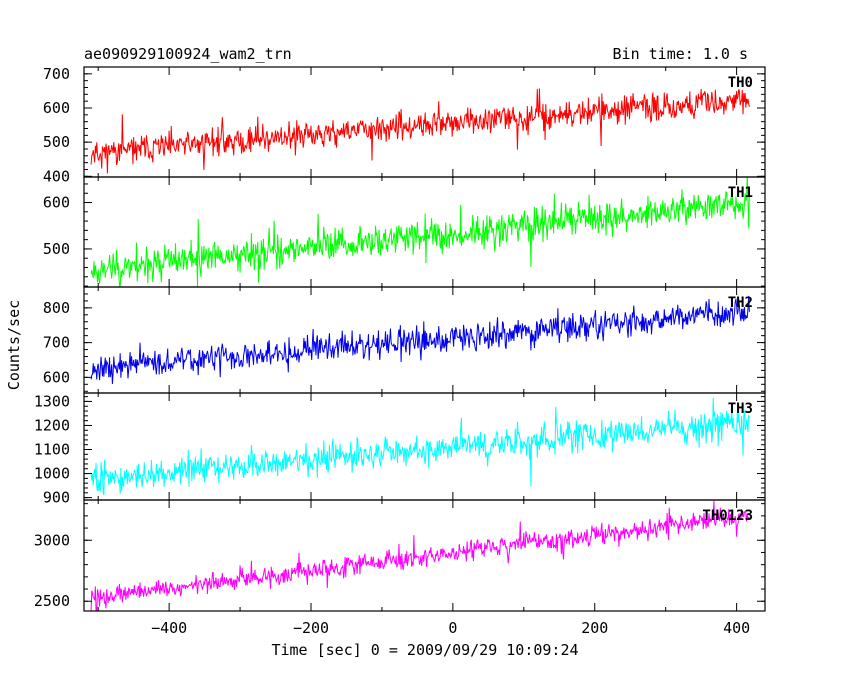 The width and height of the screenshot is (850, 680). What do you see at coordinates (188, 54) in the screenshot?
I see `chart-title: ae090929100924_wam2_trn` at bounding box center [188, 54].